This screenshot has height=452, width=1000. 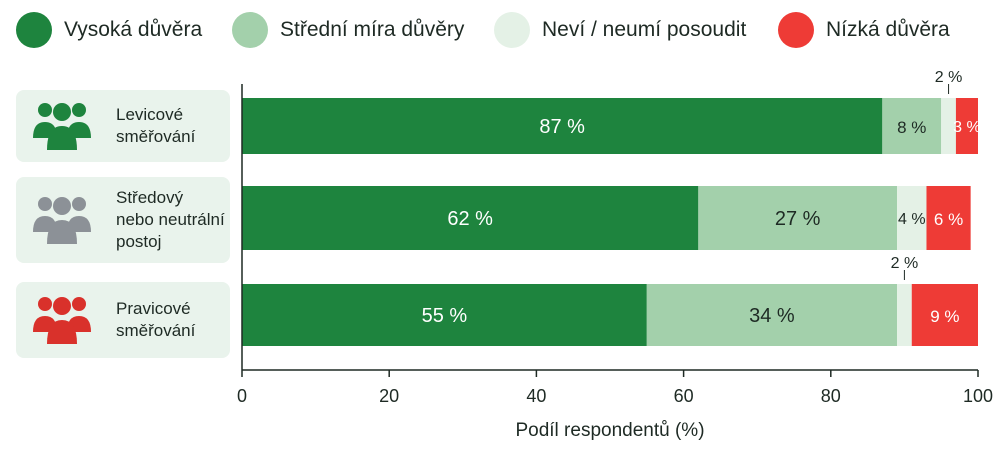 I want to click on row-panel-left: Levicové směřování, so click(x=123, y=126).